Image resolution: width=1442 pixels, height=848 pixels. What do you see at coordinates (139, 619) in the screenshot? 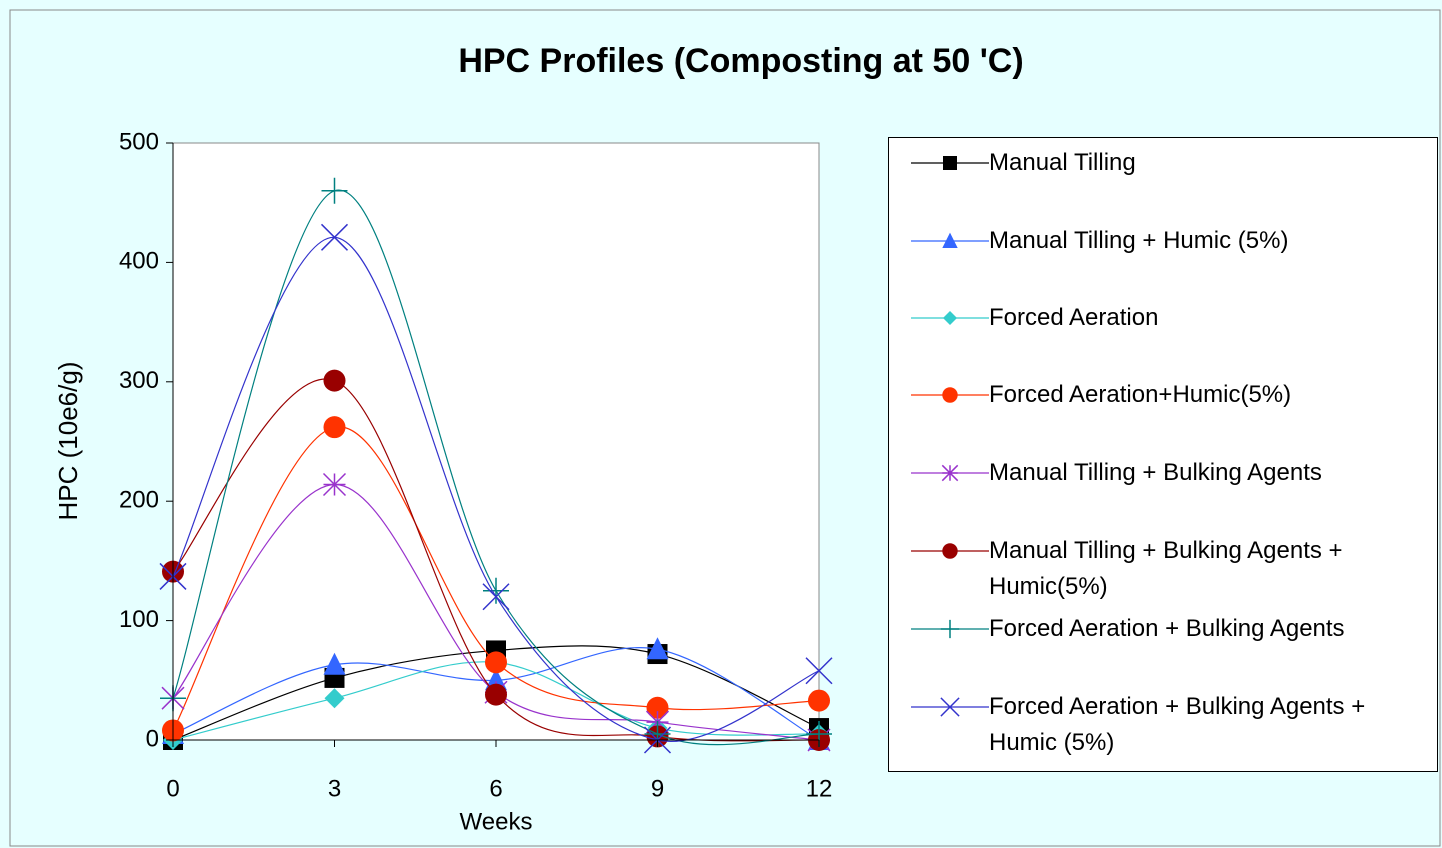
I see `y-tick-label: 100` at bounding box center [139, 619].